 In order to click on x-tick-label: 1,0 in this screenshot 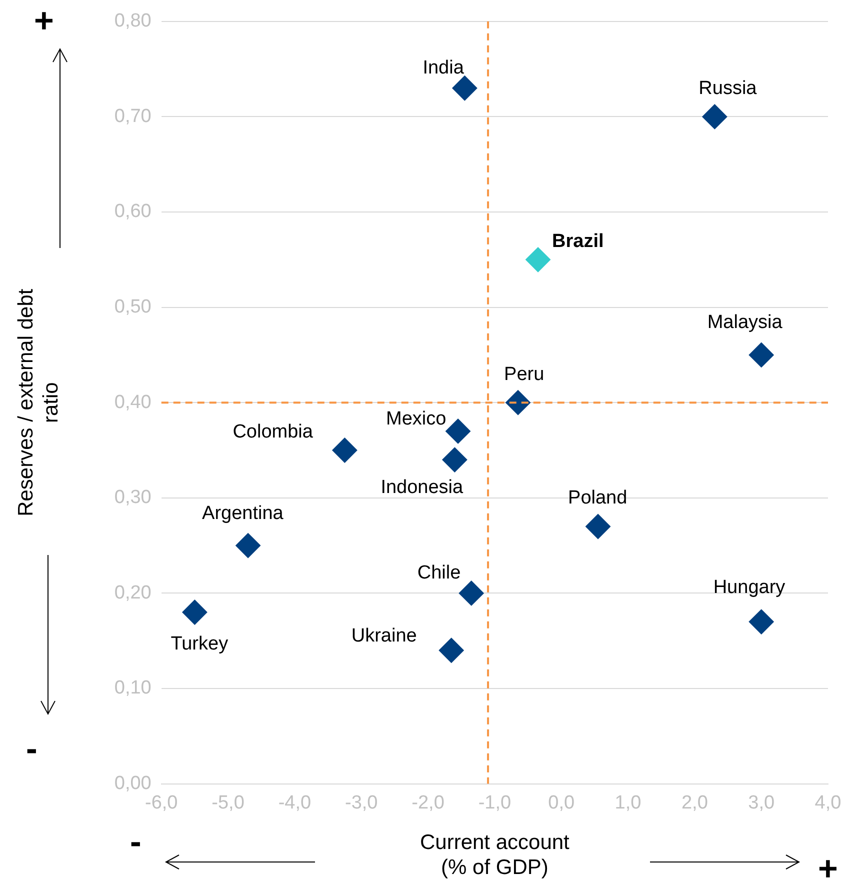, I will do `click(628, 803)`.